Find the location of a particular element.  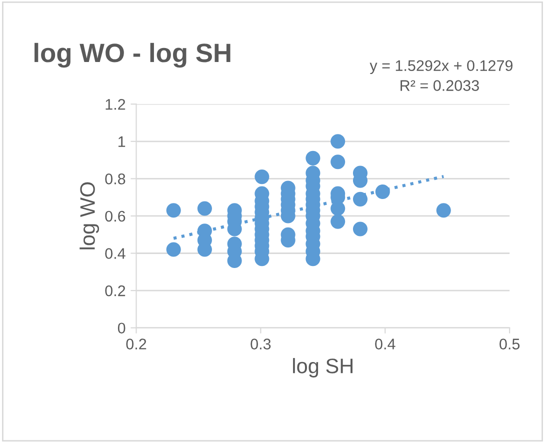

x-axis-title: log SH is located at coordinates (322, 368).